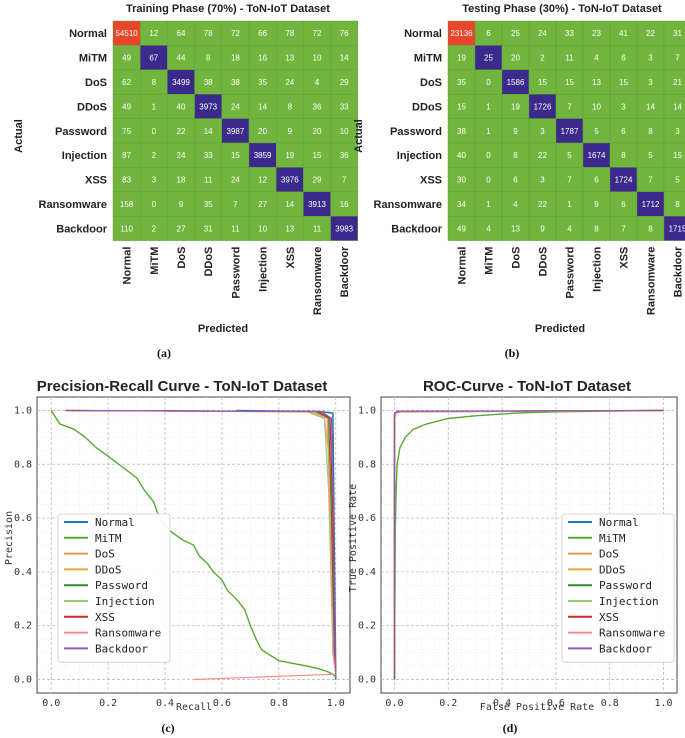 Image resolution: width=685 pixels, height=738 pixels. What do you see at coordinates (461, 58) in the screenshot?
I see `cm-testing-value-1-0: 19` at bounding box center [461, 58].